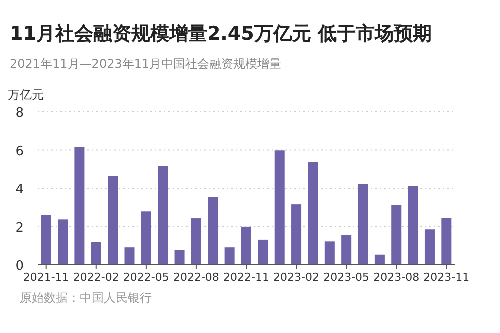 Image resolution: width=500 pixels, height=333 pixels. Describe the element at coordinates (20, 113) in the screenshot. I see `y-tick-label: 8` at that location.